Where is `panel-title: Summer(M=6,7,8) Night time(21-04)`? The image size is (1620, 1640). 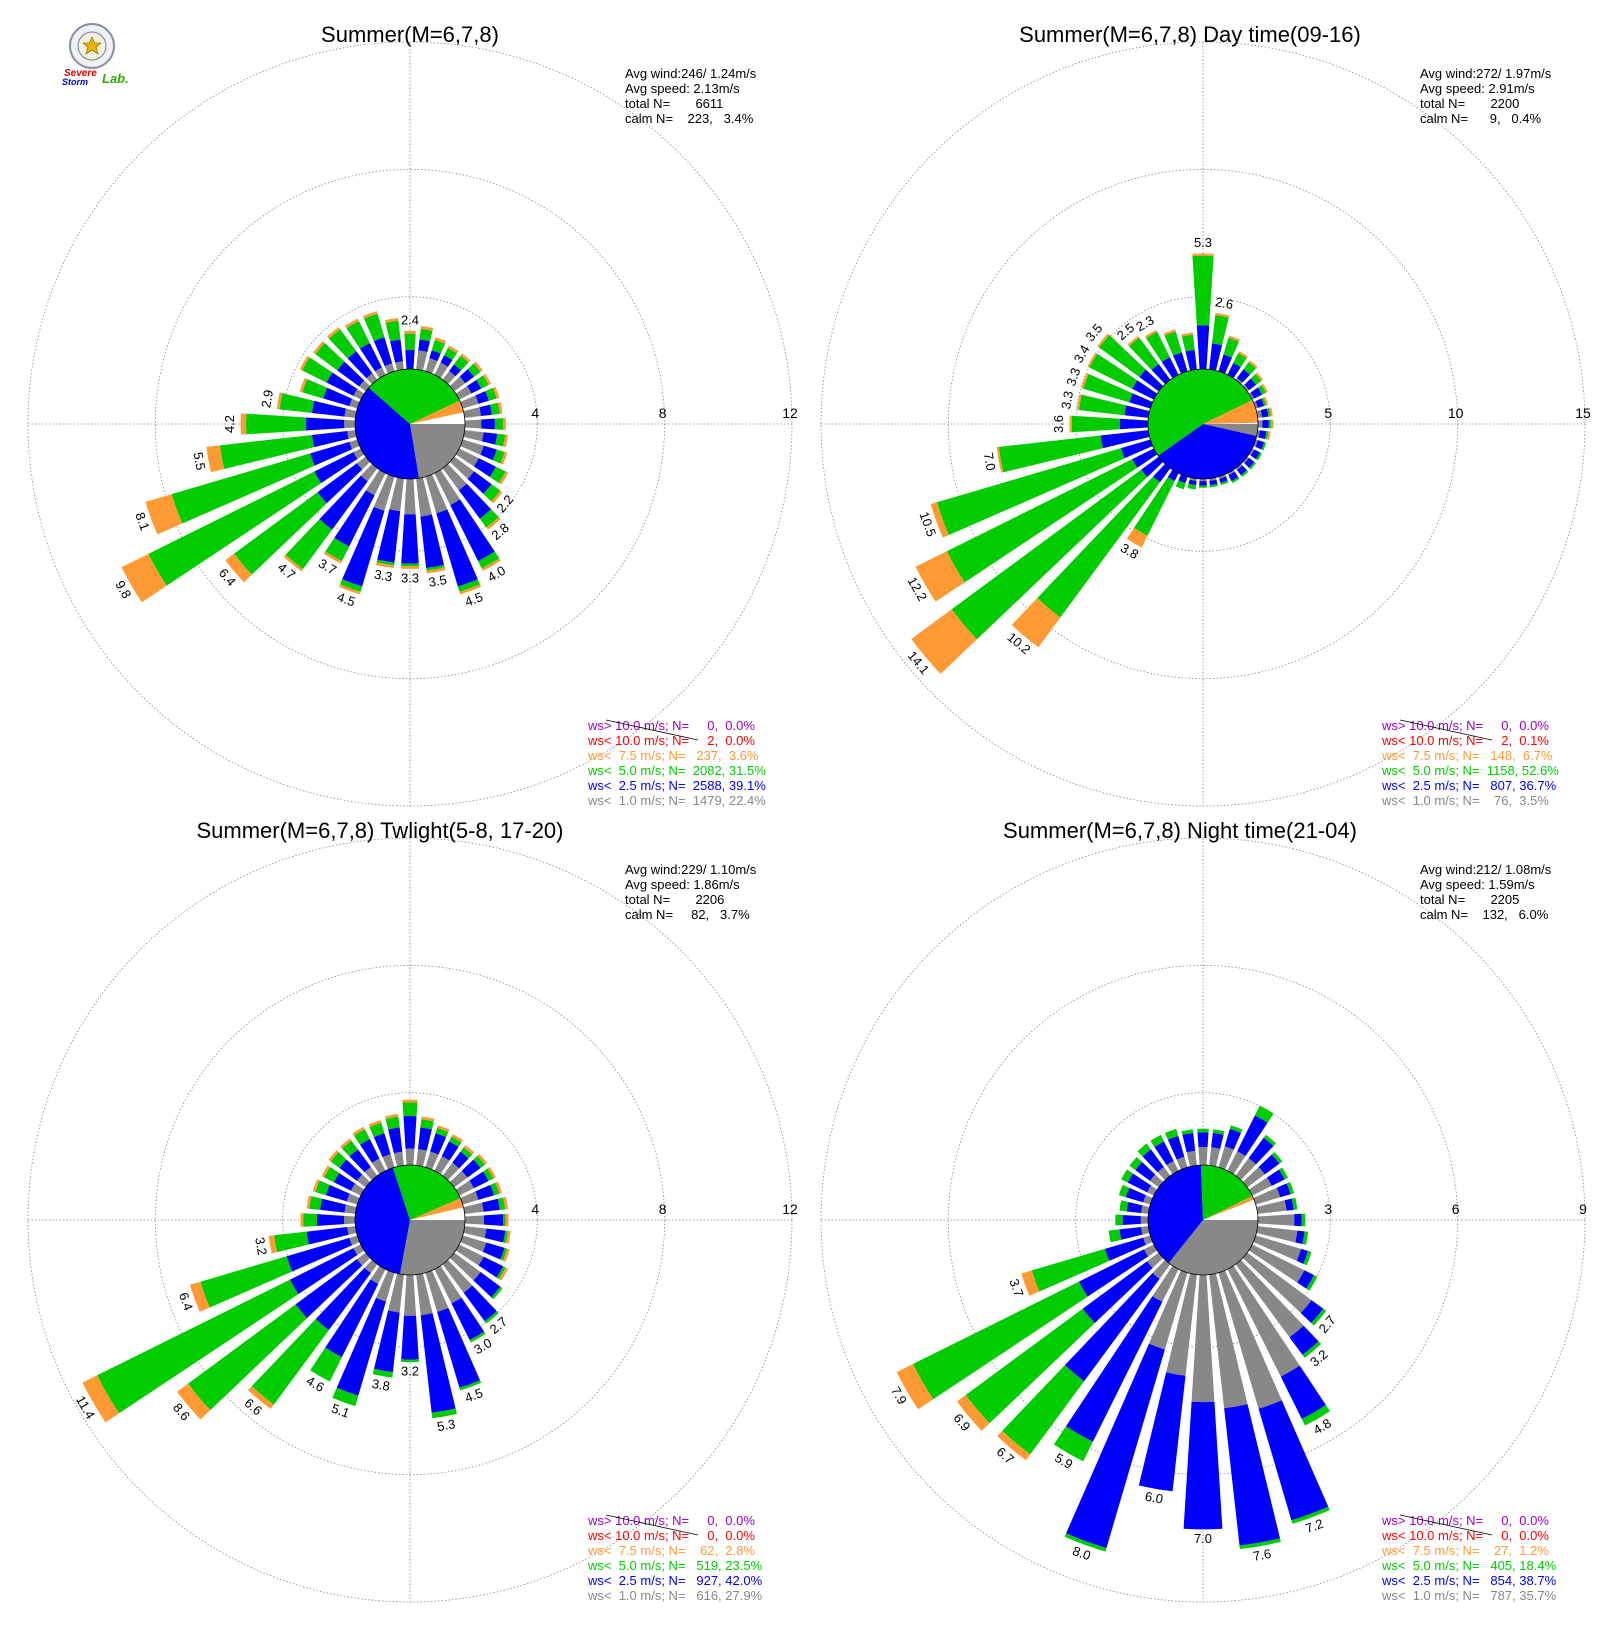 panel-title: Summer(M=6,7,8) Night time(21-04) is located at coordinates (1180, 830).